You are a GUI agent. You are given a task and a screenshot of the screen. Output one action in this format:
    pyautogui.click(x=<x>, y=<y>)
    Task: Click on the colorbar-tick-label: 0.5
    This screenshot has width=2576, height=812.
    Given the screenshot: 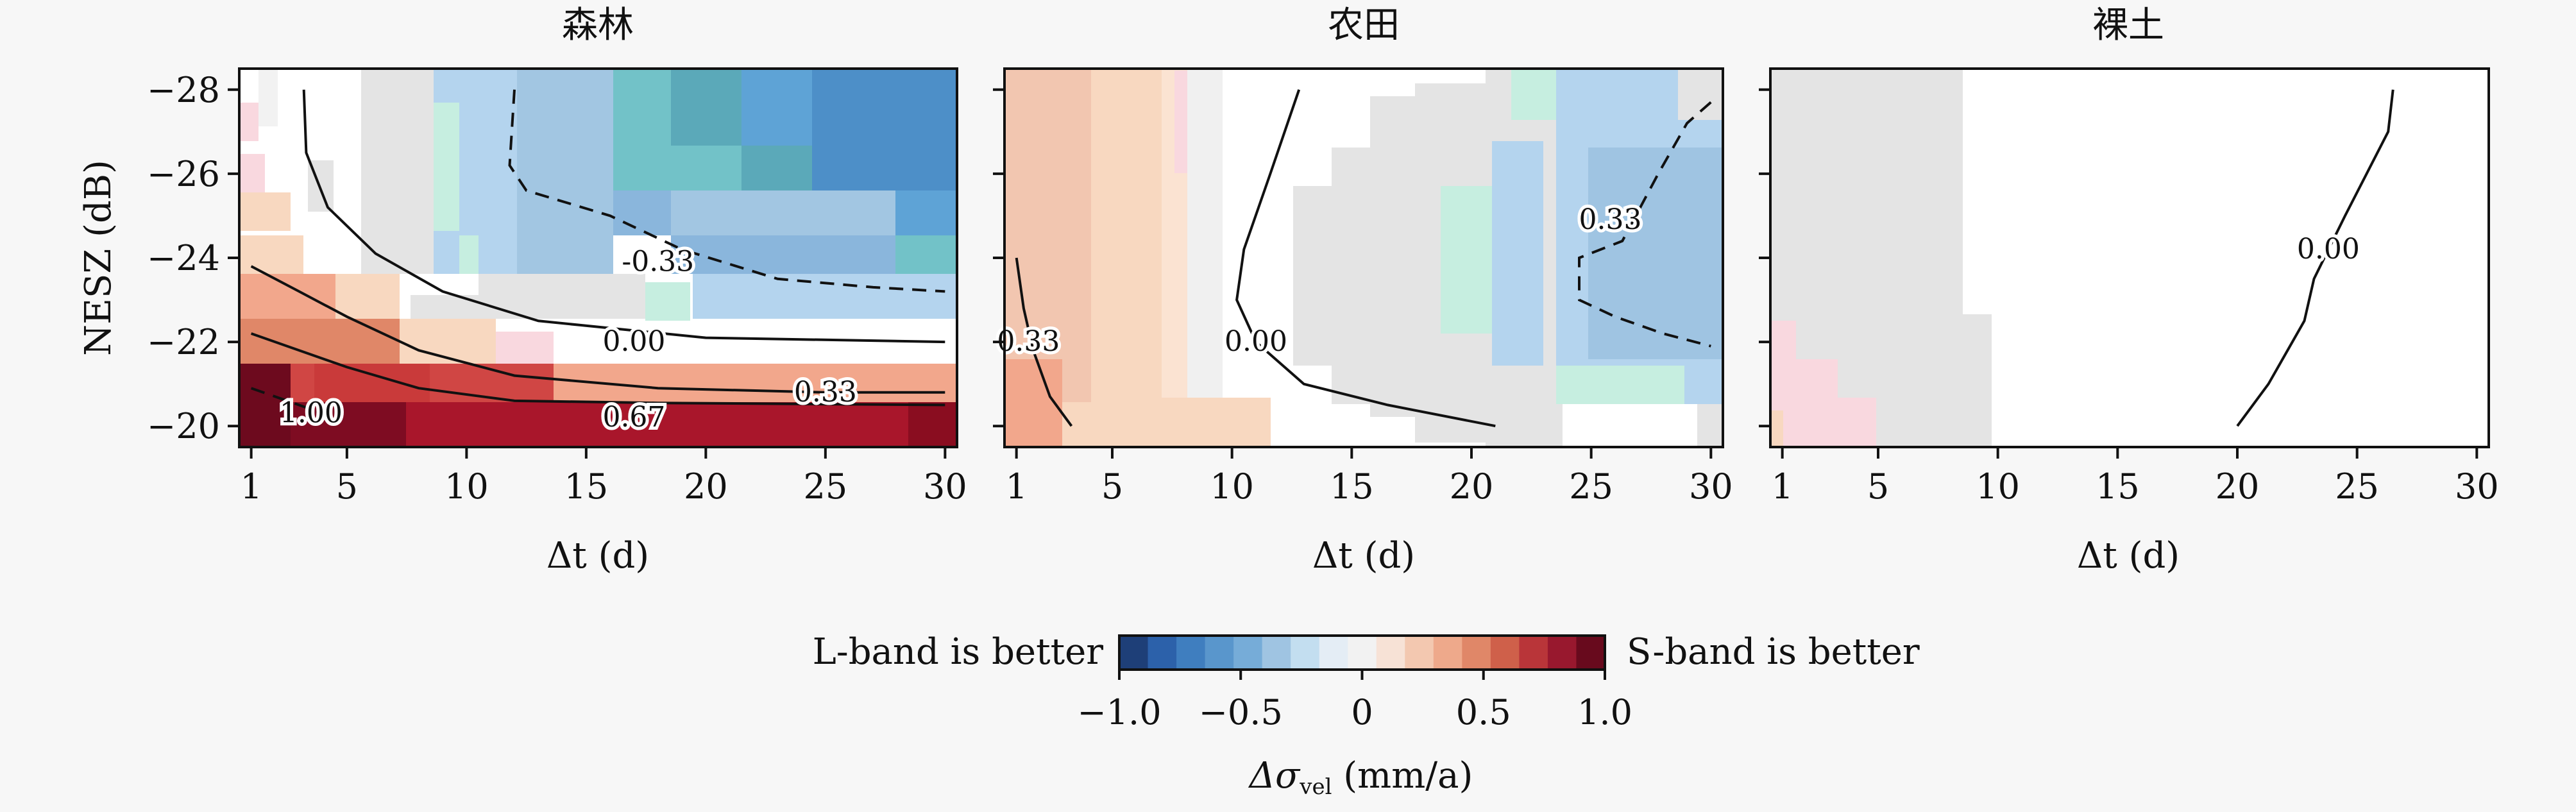 What is the action you would take?
    pyautogui.click(x=1483, y=712)
    